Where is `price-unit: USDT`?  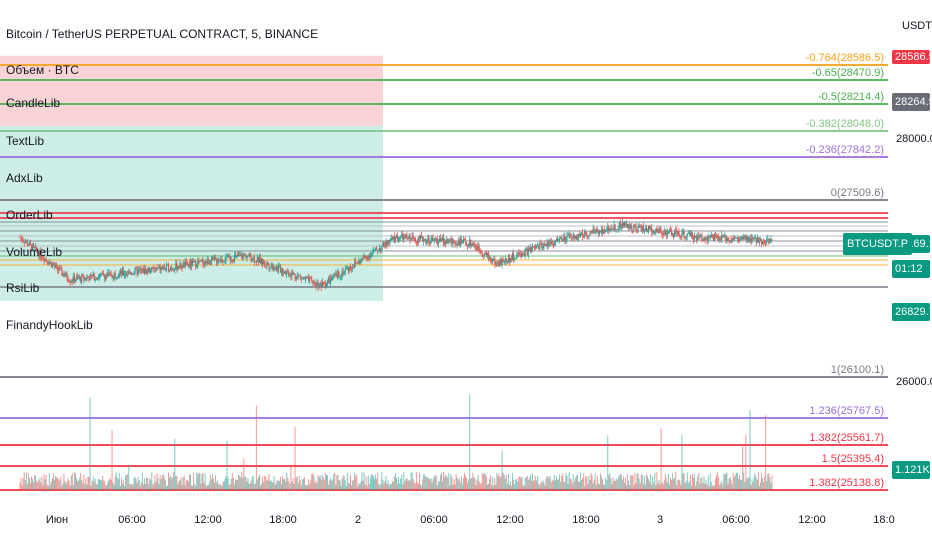
price-unit: USDT is located at coordinates (917, 26).